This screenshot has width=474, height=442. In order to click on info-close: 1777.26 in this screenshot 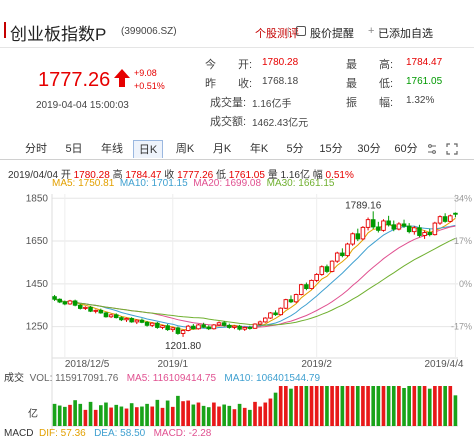, I will do `click(195, 175)`.